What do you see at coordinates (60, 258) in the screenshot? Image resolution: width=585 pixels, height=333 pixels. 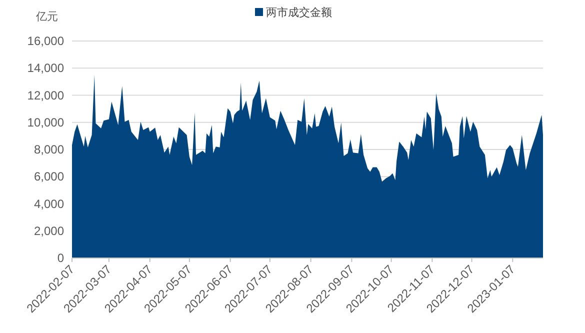 I see `y-tick-label: 0` at bounding box center [60, 258].